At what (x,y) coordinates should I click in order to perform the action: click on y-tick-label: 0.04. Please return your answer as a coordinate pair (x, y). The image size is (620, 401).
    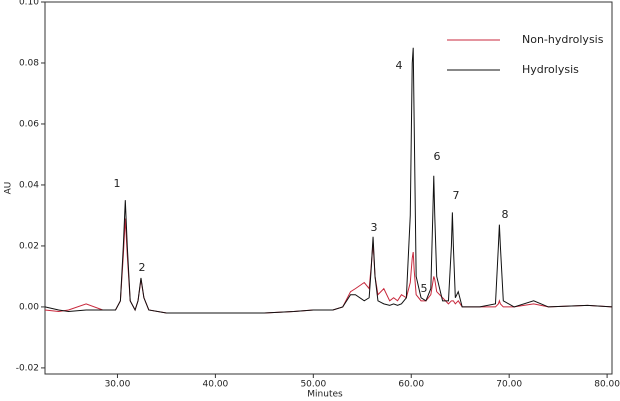
    Looking at the image, I should click on (29, 185).